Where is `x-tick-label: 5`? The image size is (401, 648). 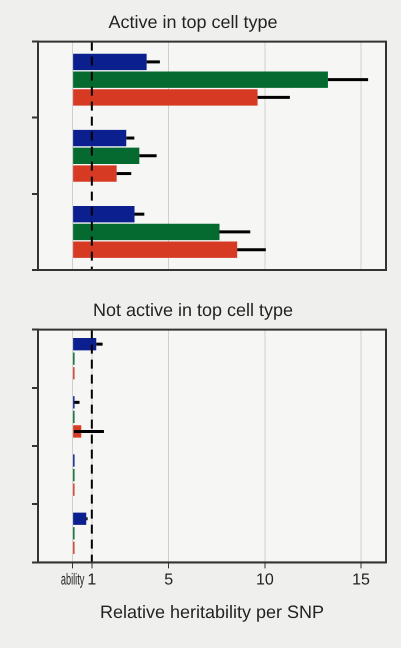 x-tick-label: 5 is located at coordinates (169, 579).